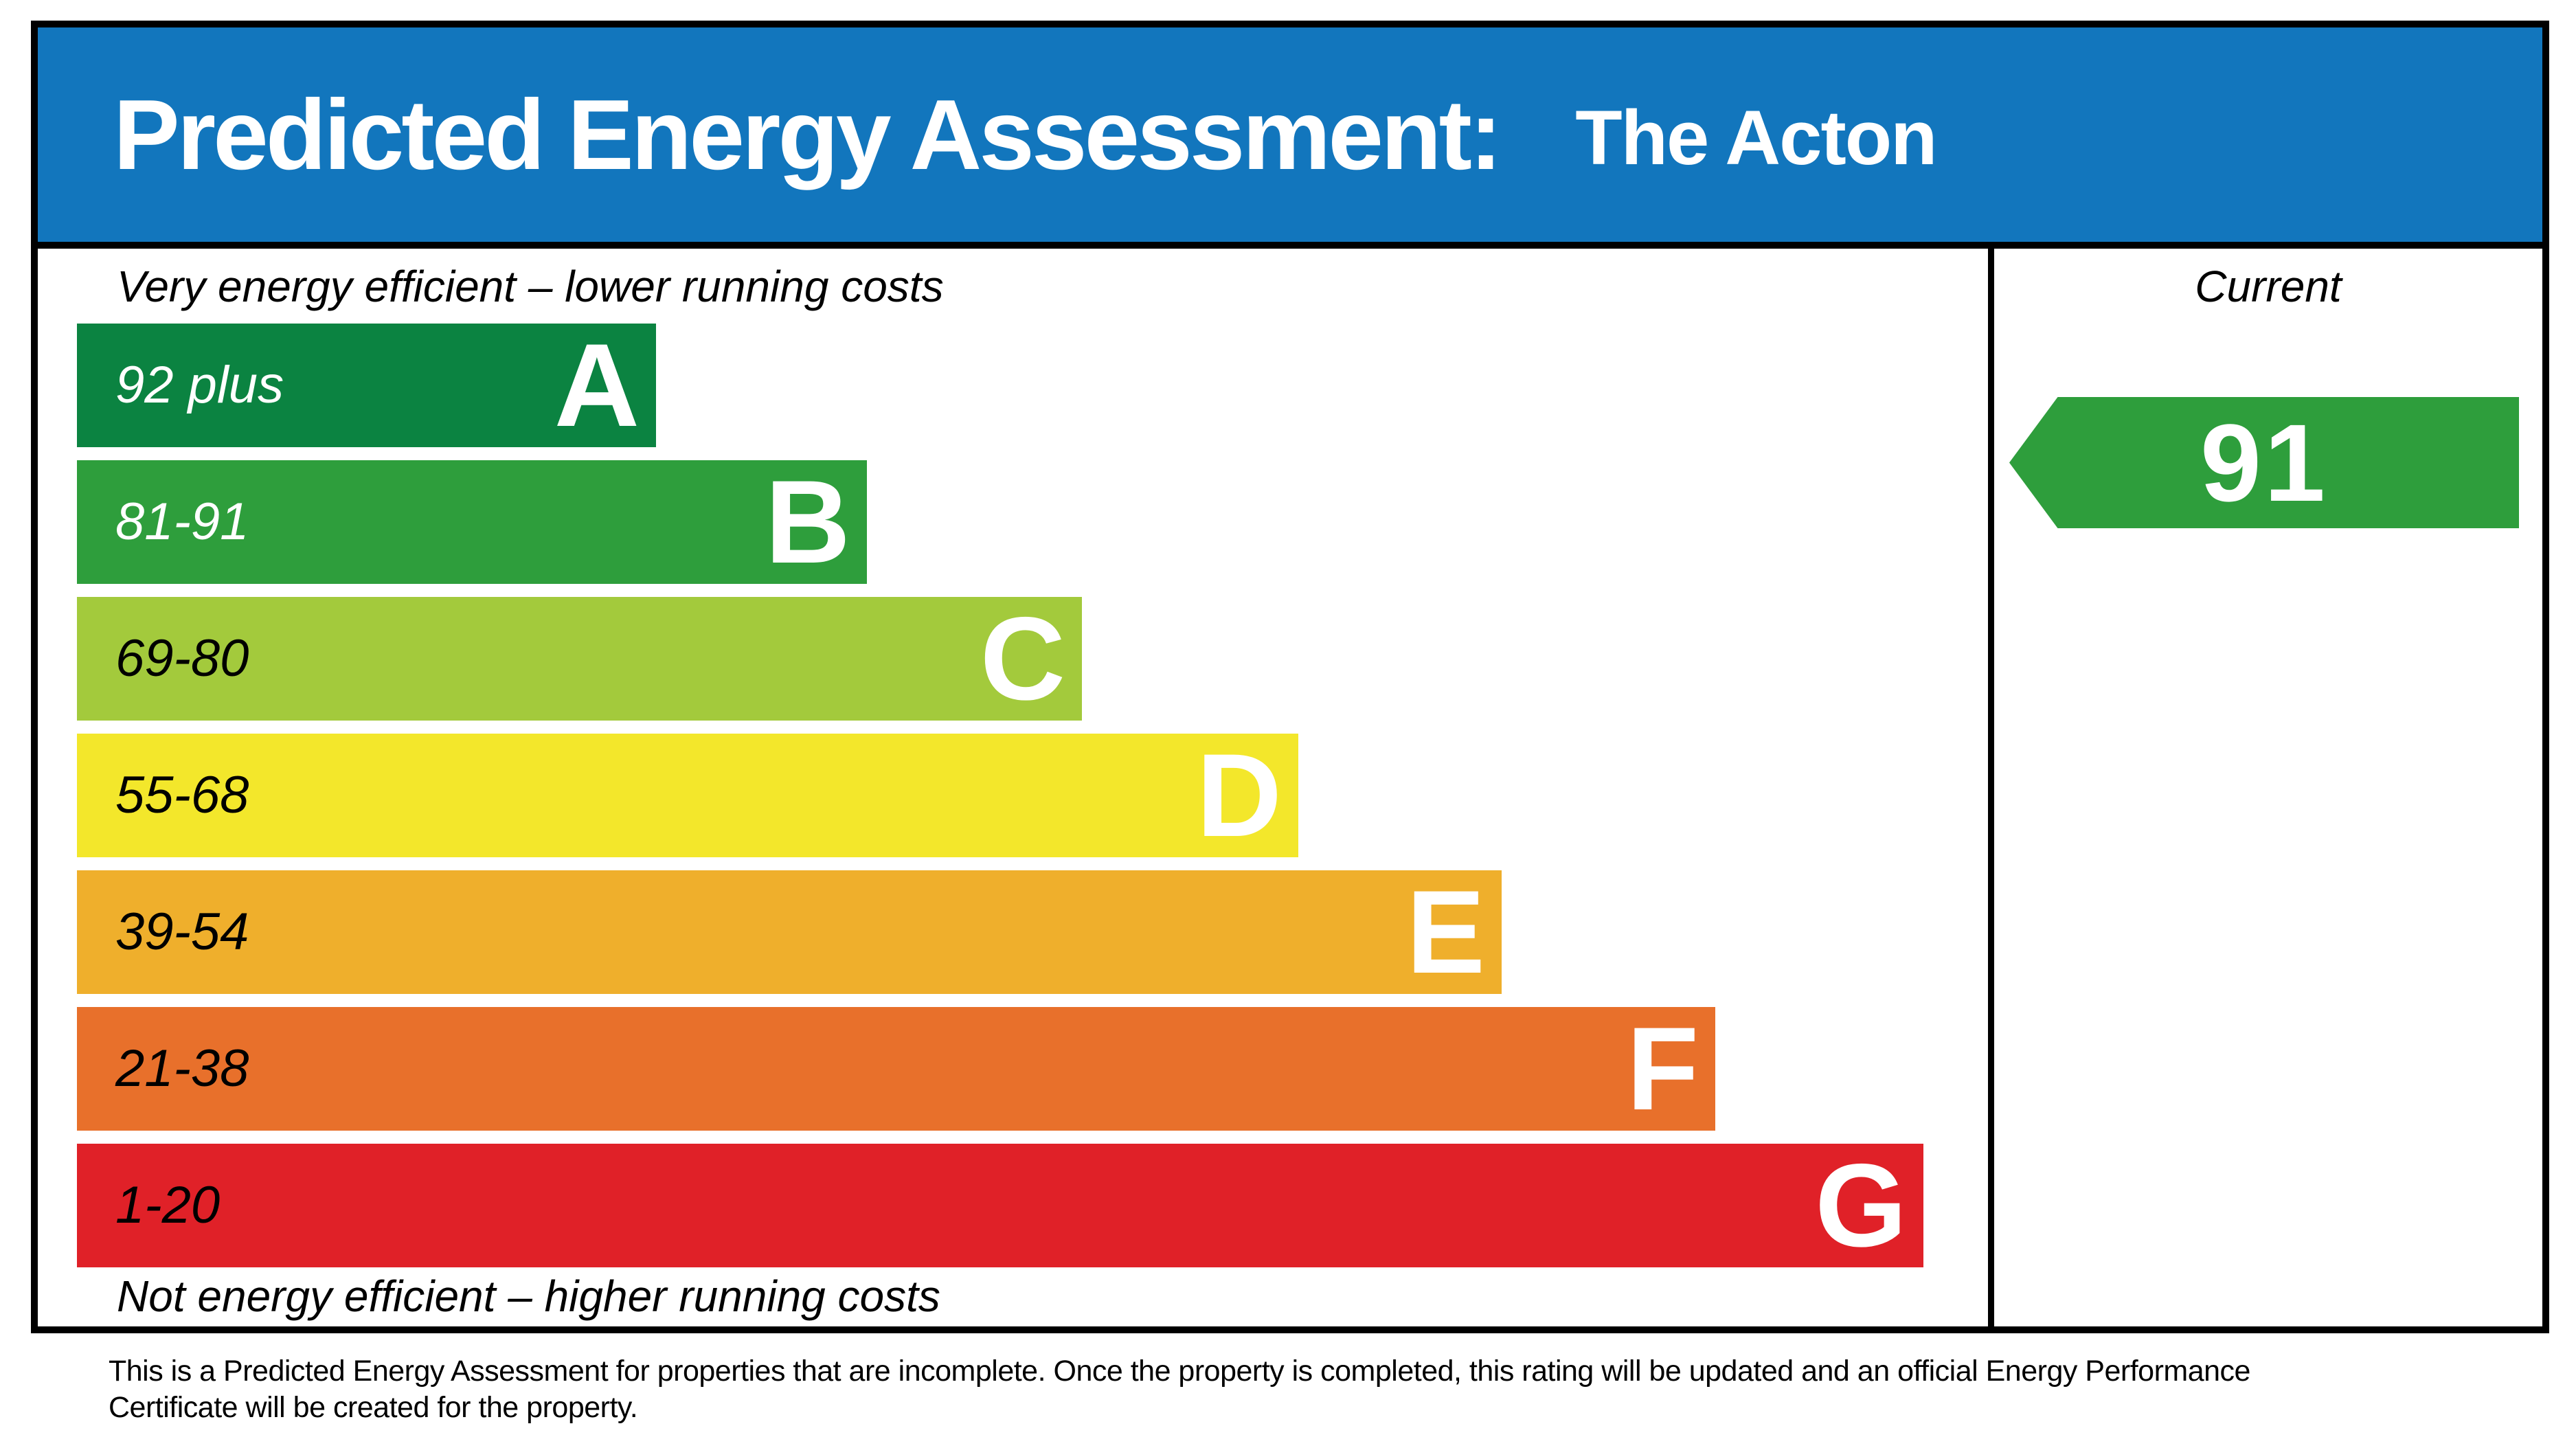 The image size is (2576, 1448). Describe the element at coordinates (182, 522) in the screenshot. I see `band-range-label: 81-91` at that location.